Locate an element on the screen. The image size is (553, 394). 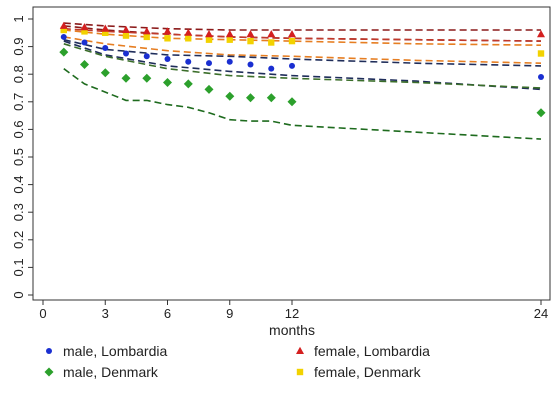
y-tick-label: 0.9 is located at coordinates (18, 47).